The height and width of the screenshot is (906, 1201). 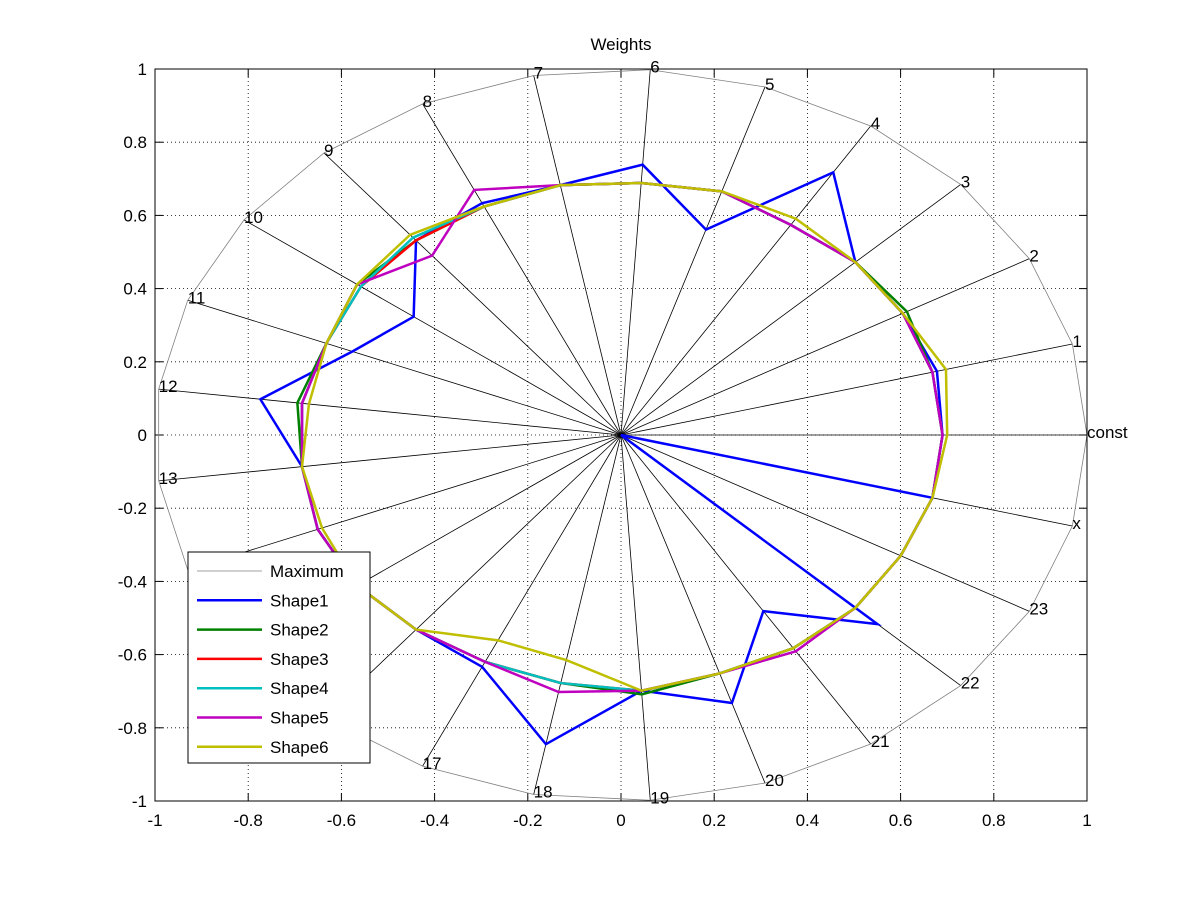 What do you see at coordinates (135, 215) in the screenshot?
I see `y-tick-label: 0.6` at bounding box center [135, 215].